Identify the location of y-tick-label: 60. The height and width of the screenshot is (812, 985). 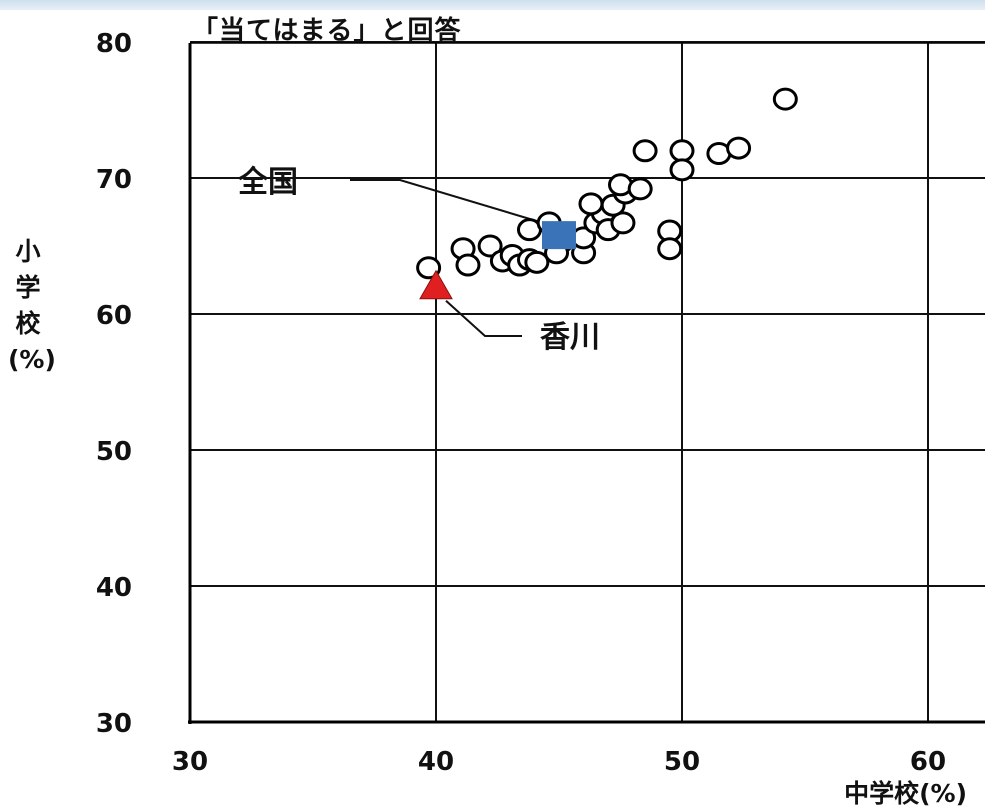
(114, 316).